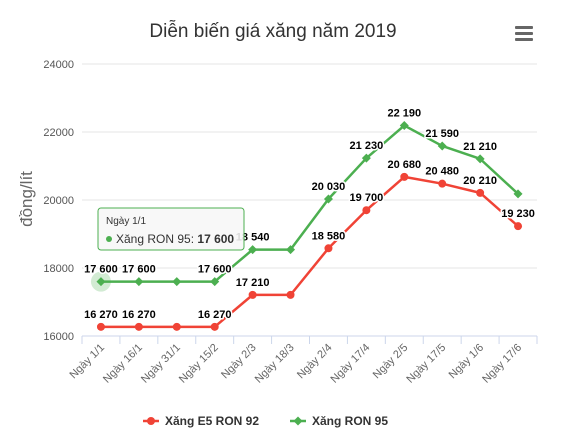 The width and height of the screenshot is (562, 436). What do you see at coordinates (87, 362) in the screenshot?
I see `x-tick-label: Ngày 1/1` at bounding box center [87, 362].